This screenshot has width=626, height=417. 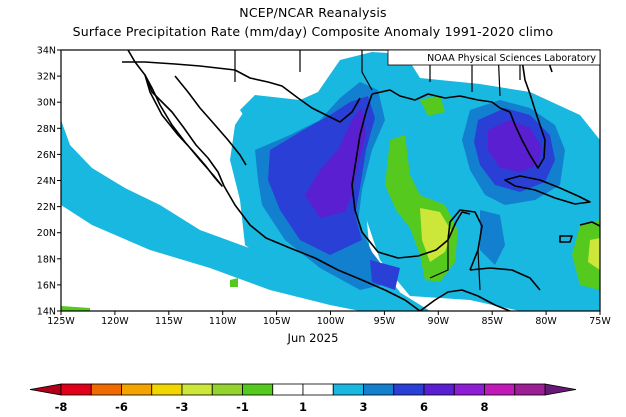 What do you see at coordinates (303, 407) in the screenshot?
I see `colorbar-label: 1` at bounding box center [303, 407].